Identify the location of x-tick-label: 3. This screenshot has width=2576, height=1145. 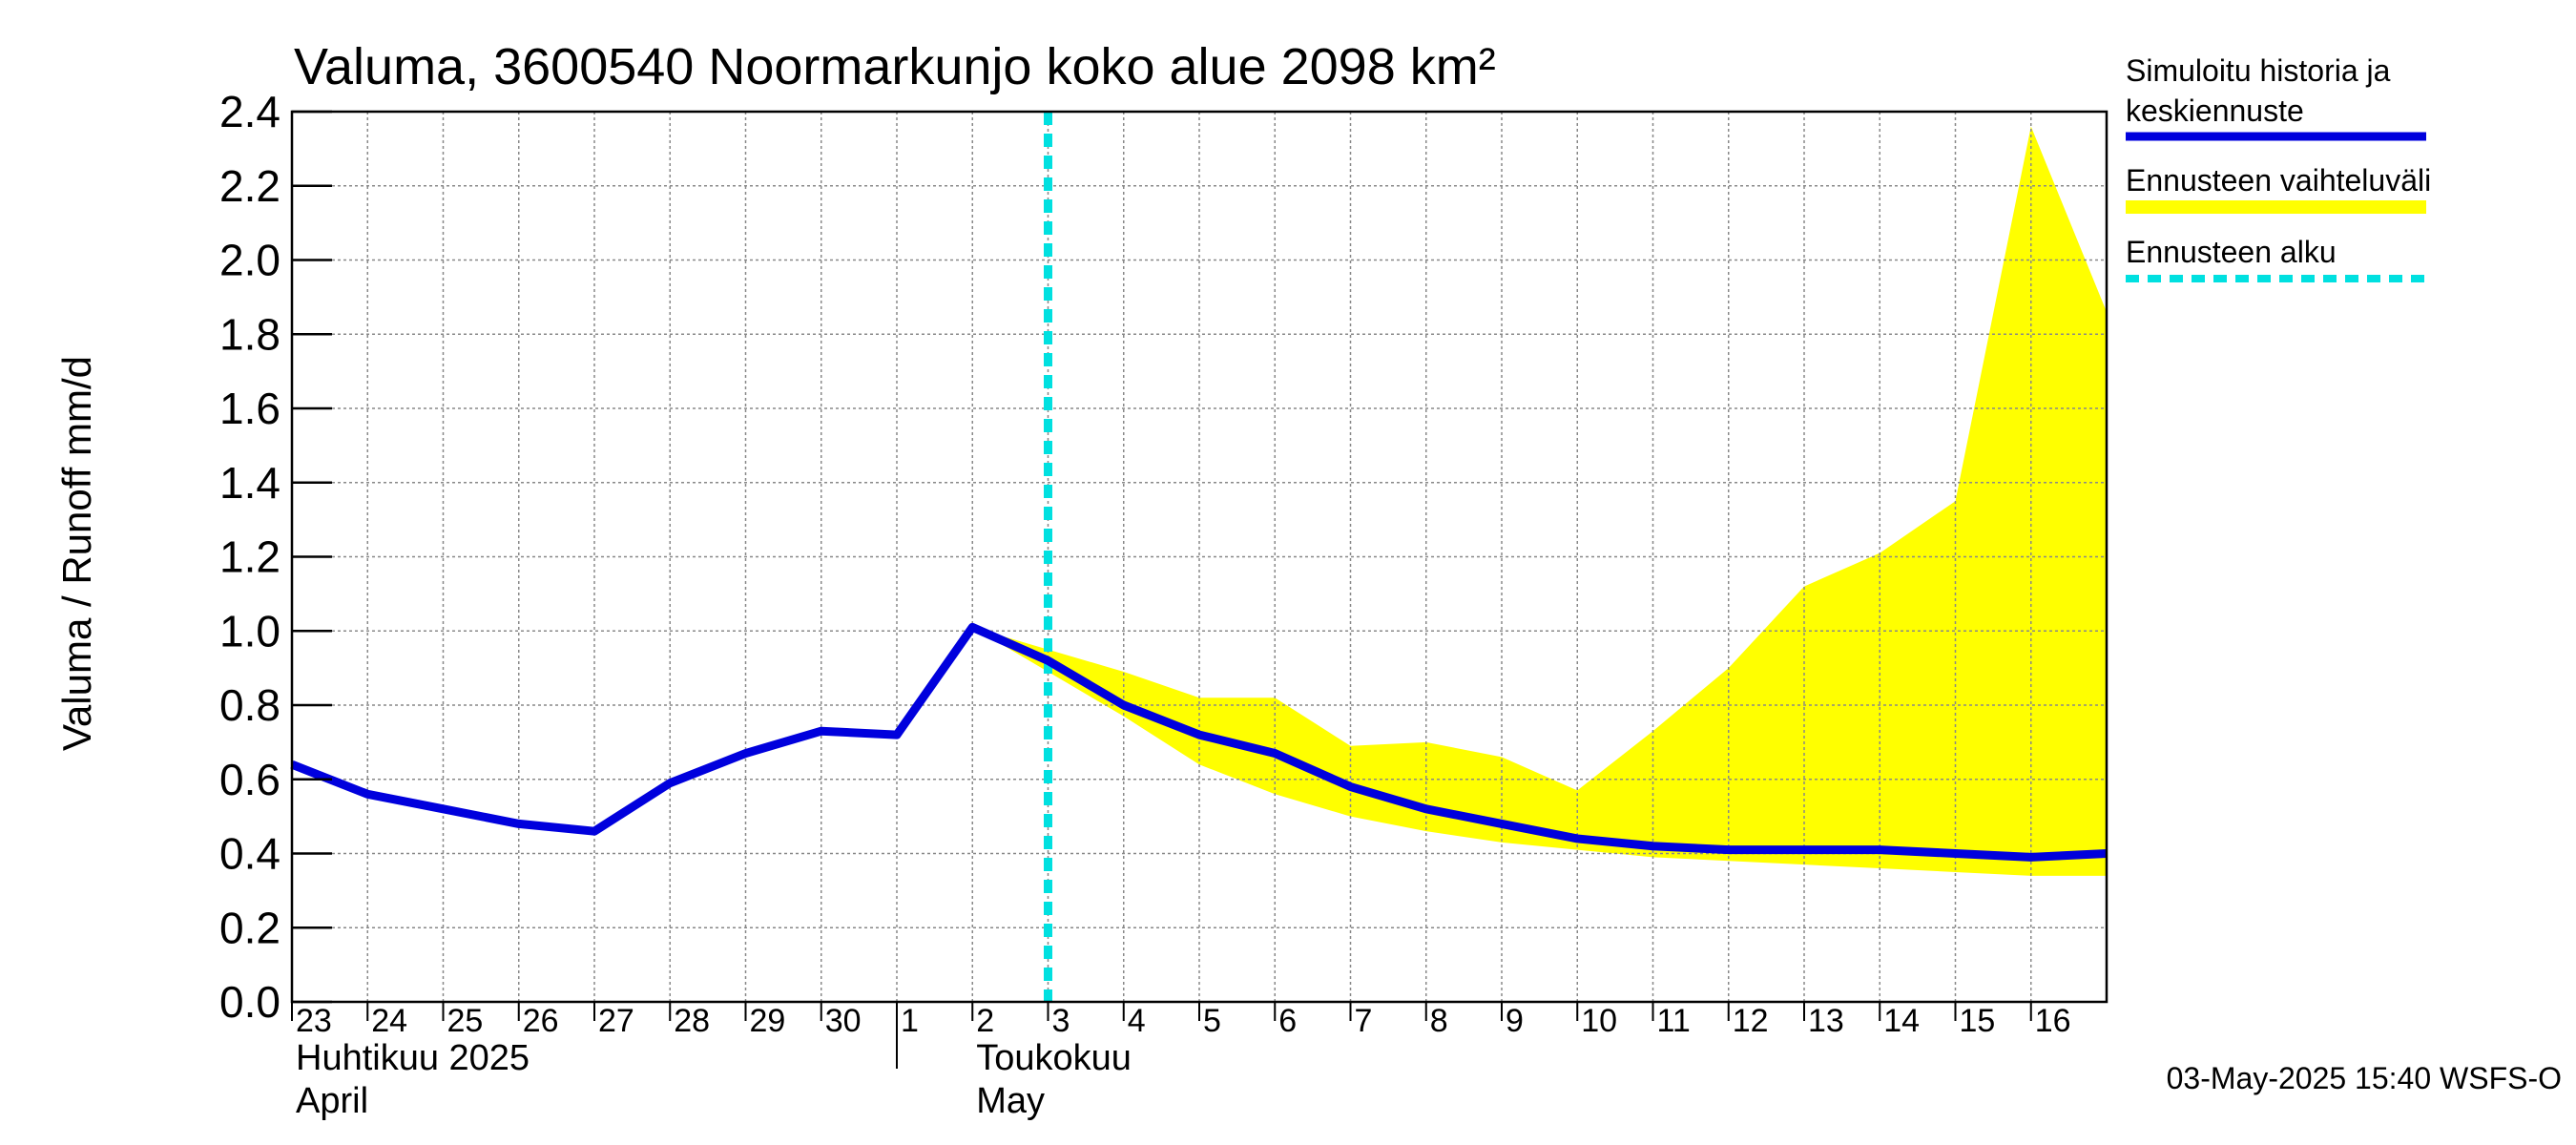
(1061, 1021).